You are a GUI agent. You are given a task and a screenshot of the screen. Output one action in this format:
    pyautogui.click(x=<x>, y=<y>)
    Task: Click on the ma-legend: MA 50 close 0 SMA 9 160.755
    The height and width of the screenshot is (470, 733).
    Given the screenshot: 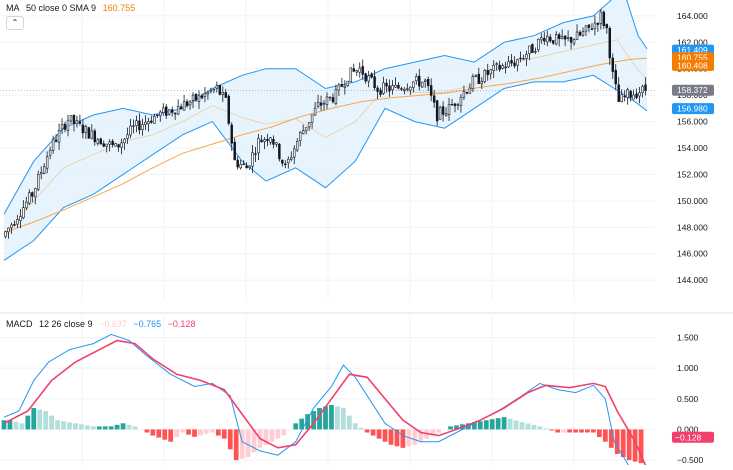 What is the action you would take?
    pyautogui.click(x=72, y=8)
    